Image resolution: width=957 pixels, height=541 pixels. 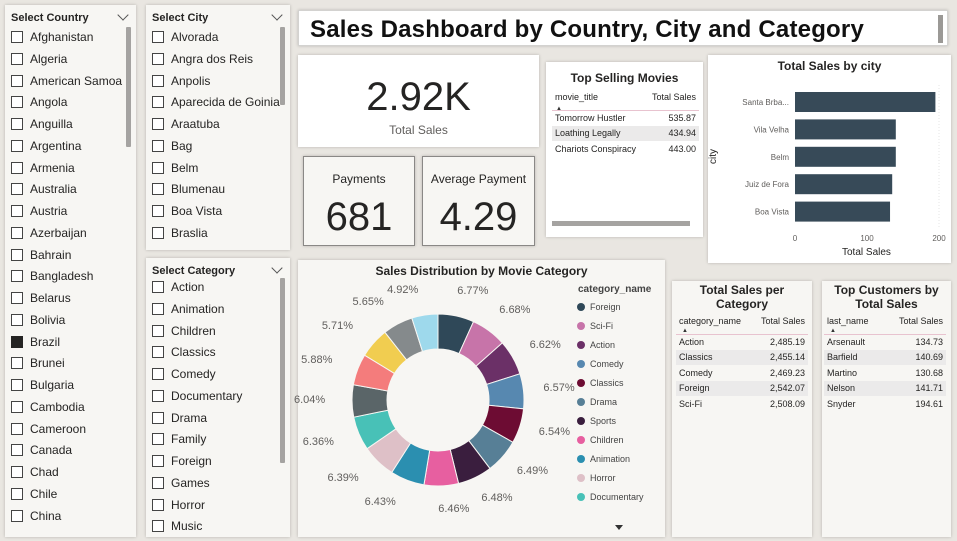 What do you see at coordinates (188, 309) in the screenshot?
I see `category-item: Animation` at bounding box center [188, 309].